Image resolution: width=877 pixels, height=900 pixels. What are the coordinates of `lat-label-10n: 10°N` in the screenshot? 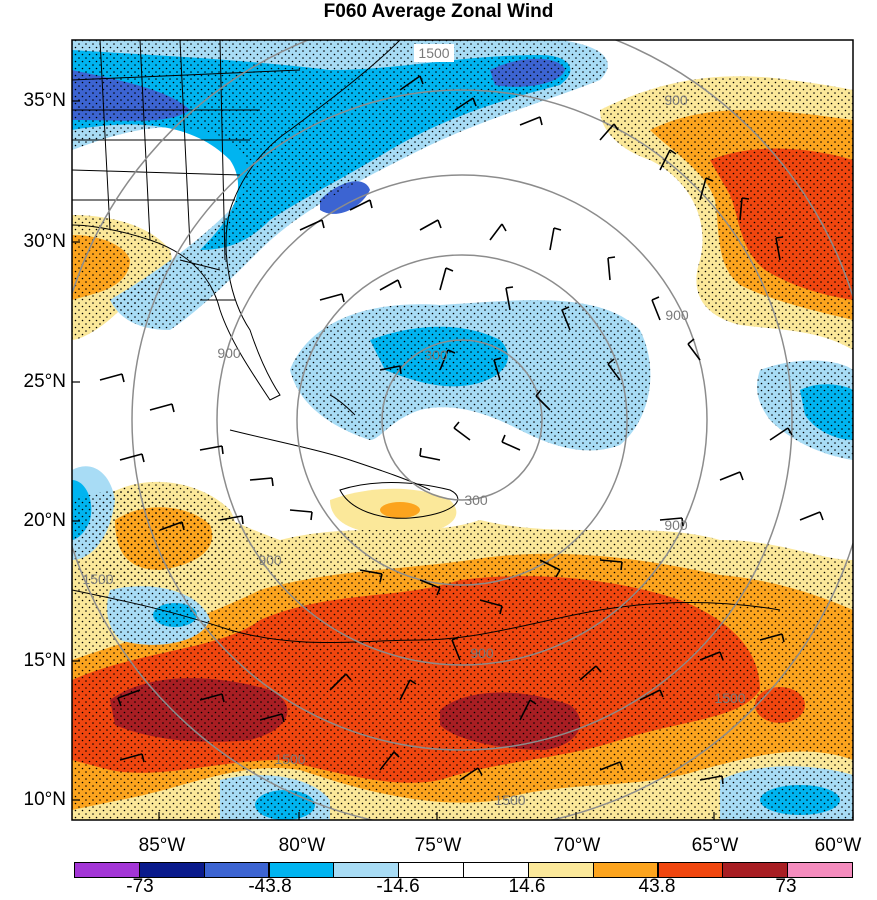 It's located at (44, 799).